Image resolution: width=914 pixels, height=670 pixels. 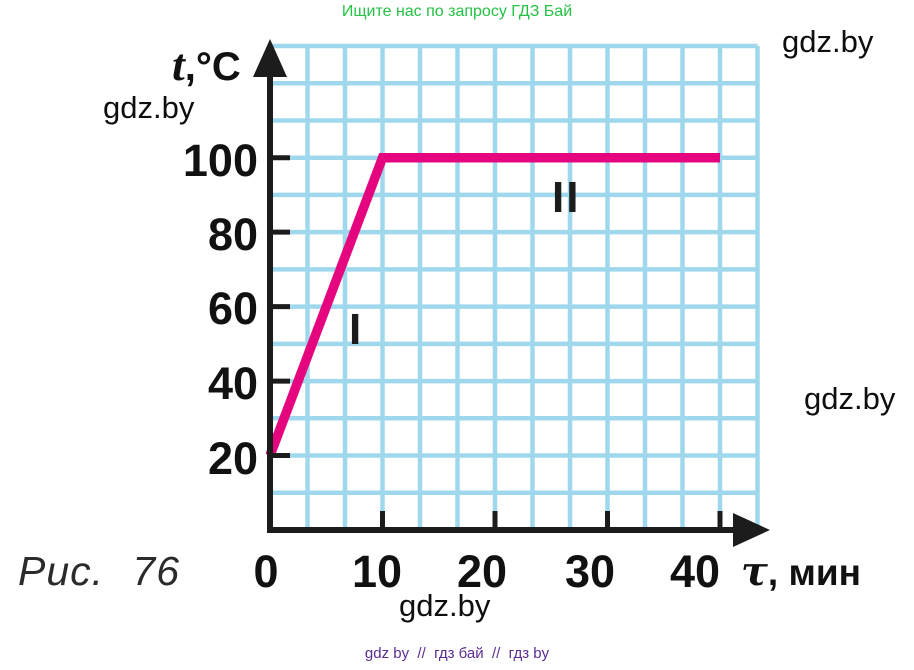 What do you see at coordinates (751, 530) in the screenshot?
I see `x-axis-arrow-icon` at bounding box center [751, 530].